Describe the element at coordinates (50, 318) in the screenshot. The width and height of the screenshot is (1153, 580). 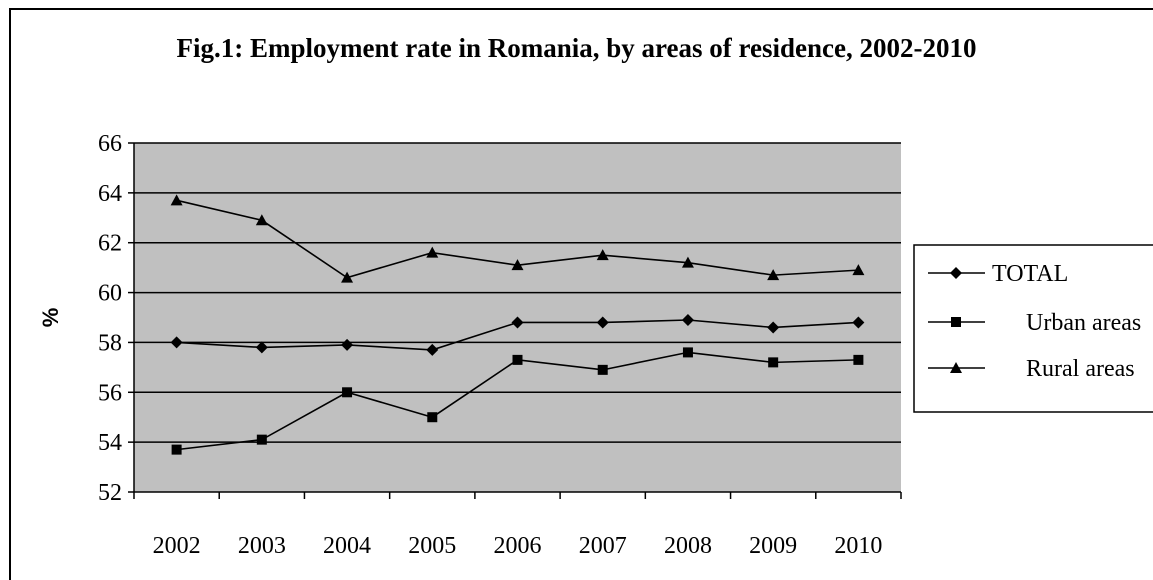
I see `y-axis-label: %` at that location.